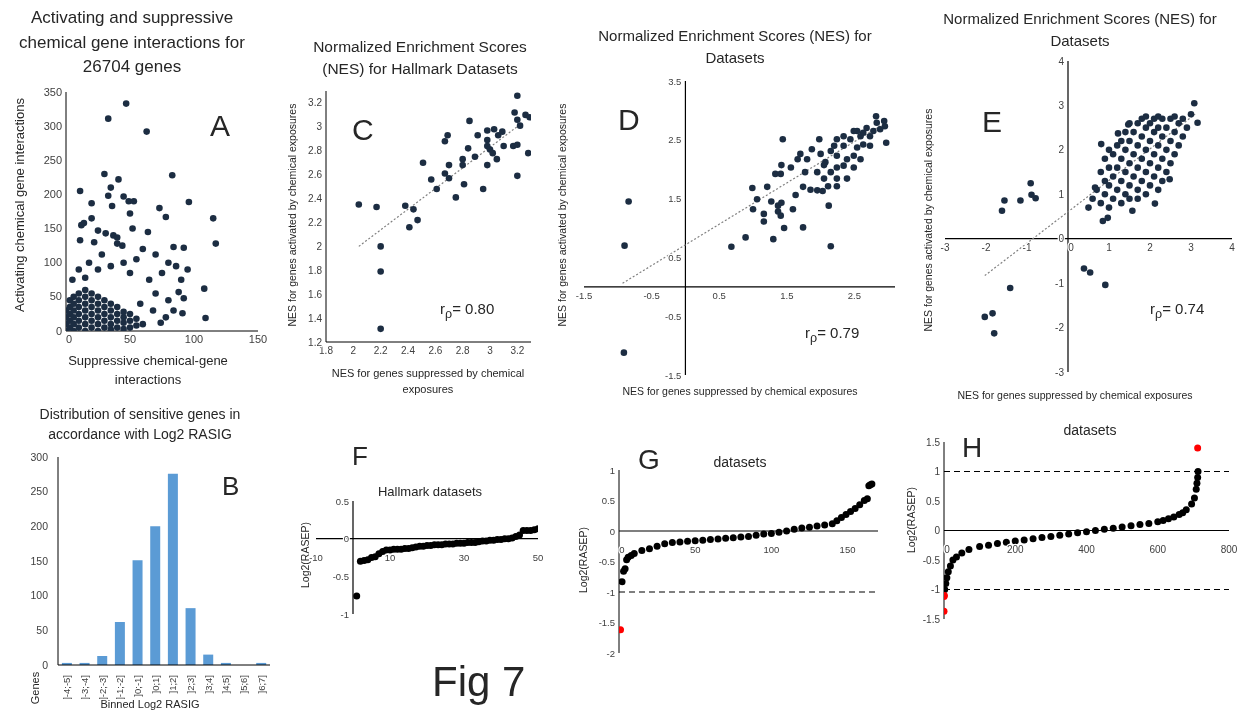 The width and height of the screenshot is (1243, 710). I want to click on x-tick-label: 2.6, so click(435, 350).